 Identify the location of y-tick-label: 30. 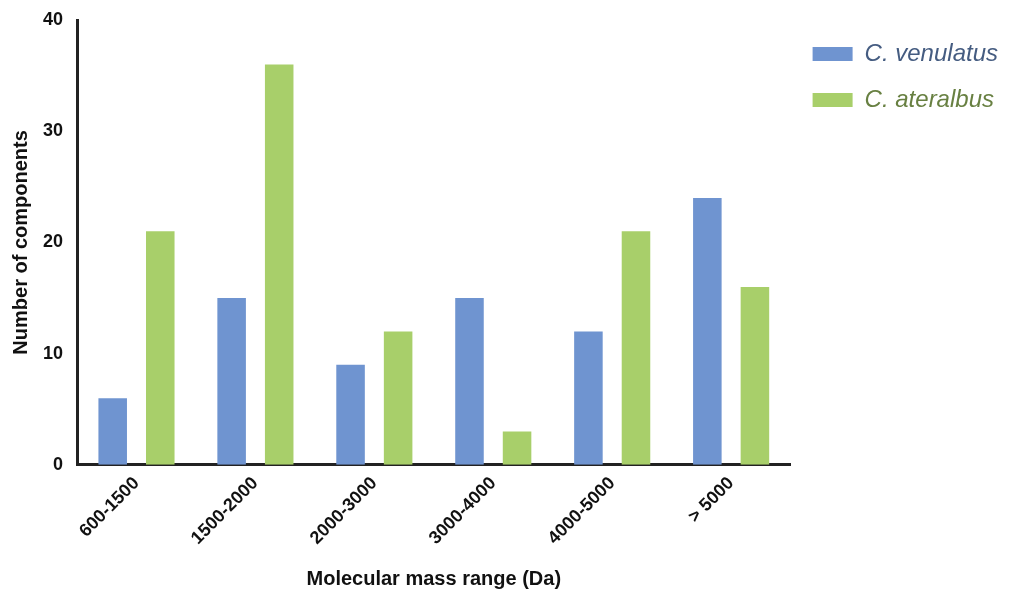
(53, 130).